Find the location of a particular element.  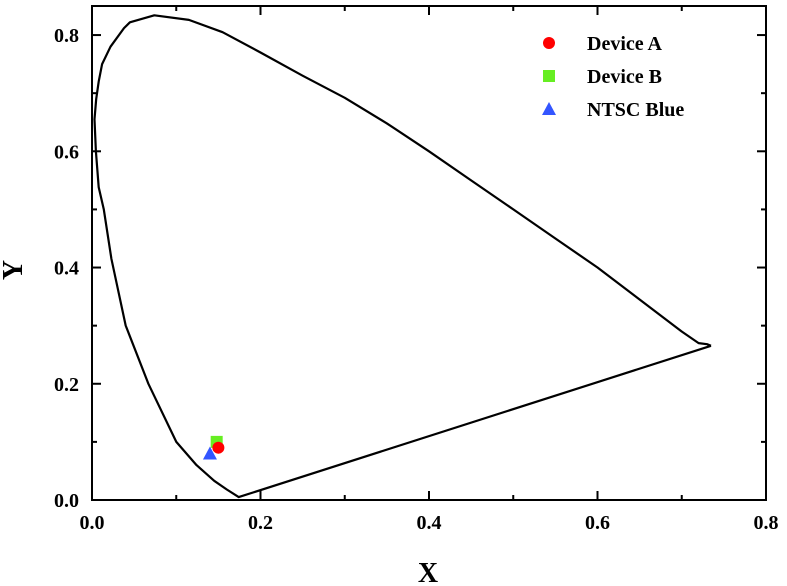

x-axis-title: X is located at coordinates (428, 572).